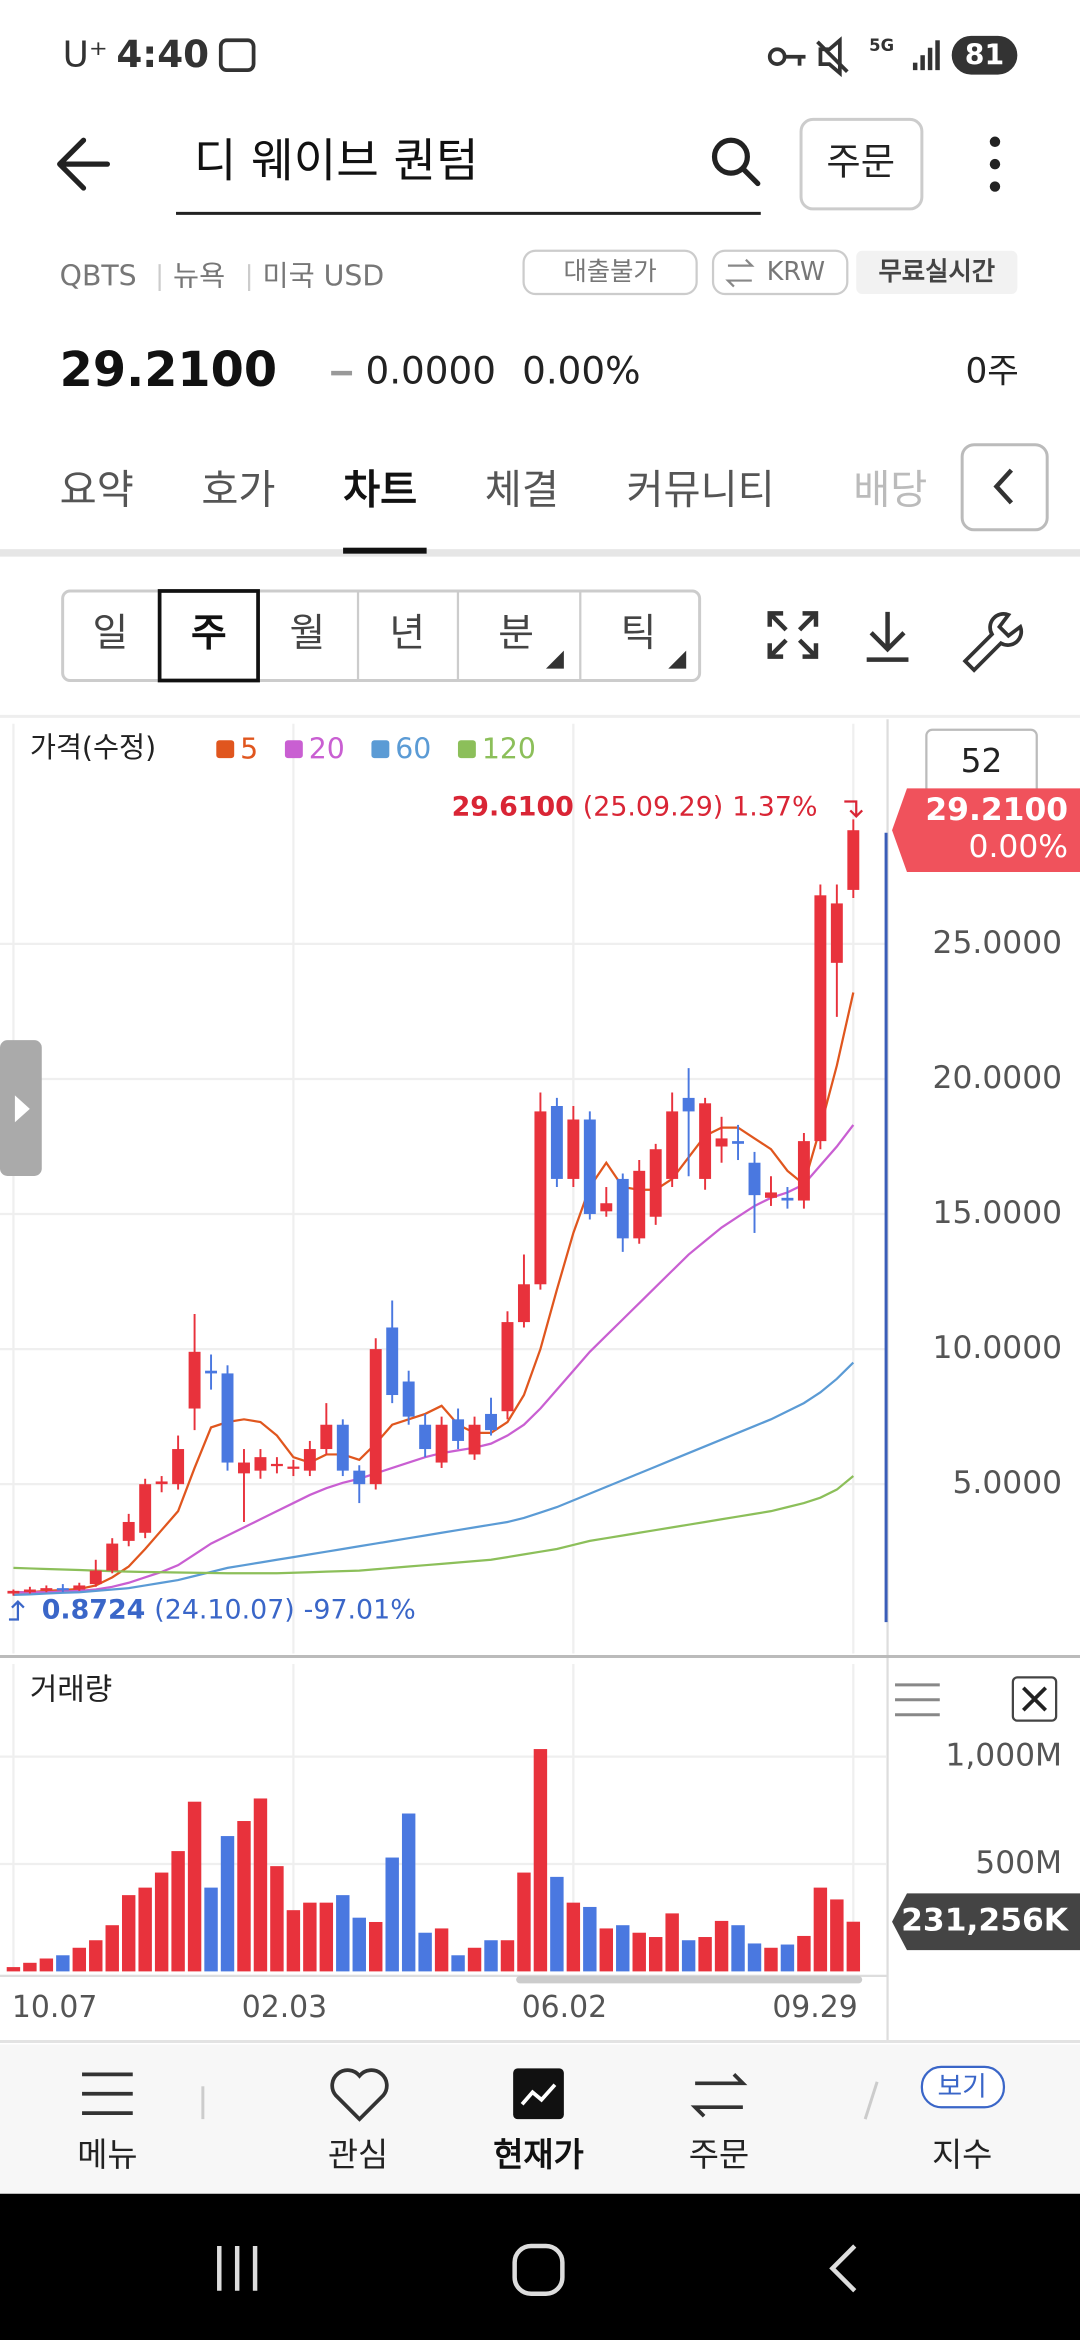 This screenshot has height=2340, width=1080. I want to click on tab: 요약, so click(97, 490).